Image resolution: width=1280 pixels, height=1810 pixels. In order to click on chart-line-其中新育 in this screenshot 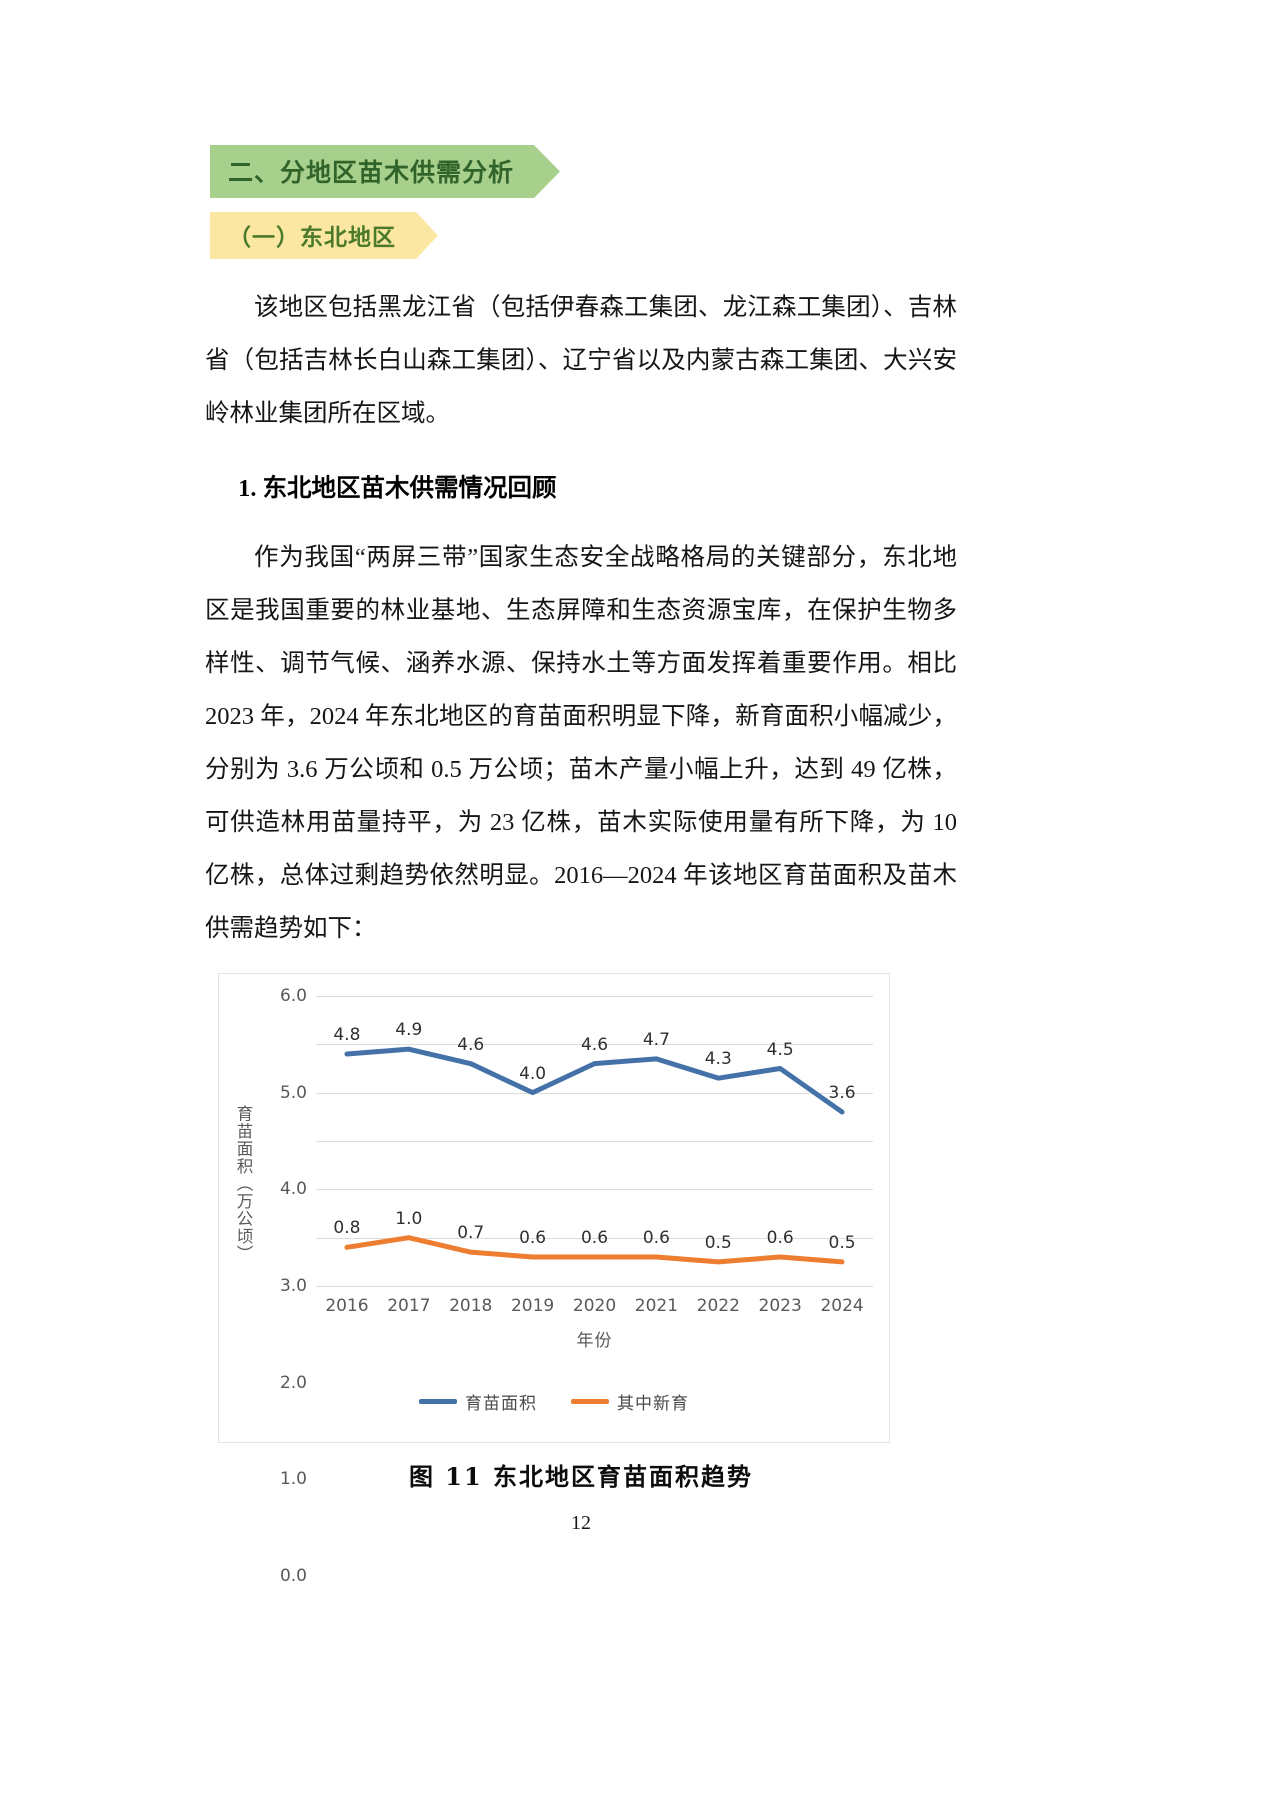, I will do `click(594, 1250)`.